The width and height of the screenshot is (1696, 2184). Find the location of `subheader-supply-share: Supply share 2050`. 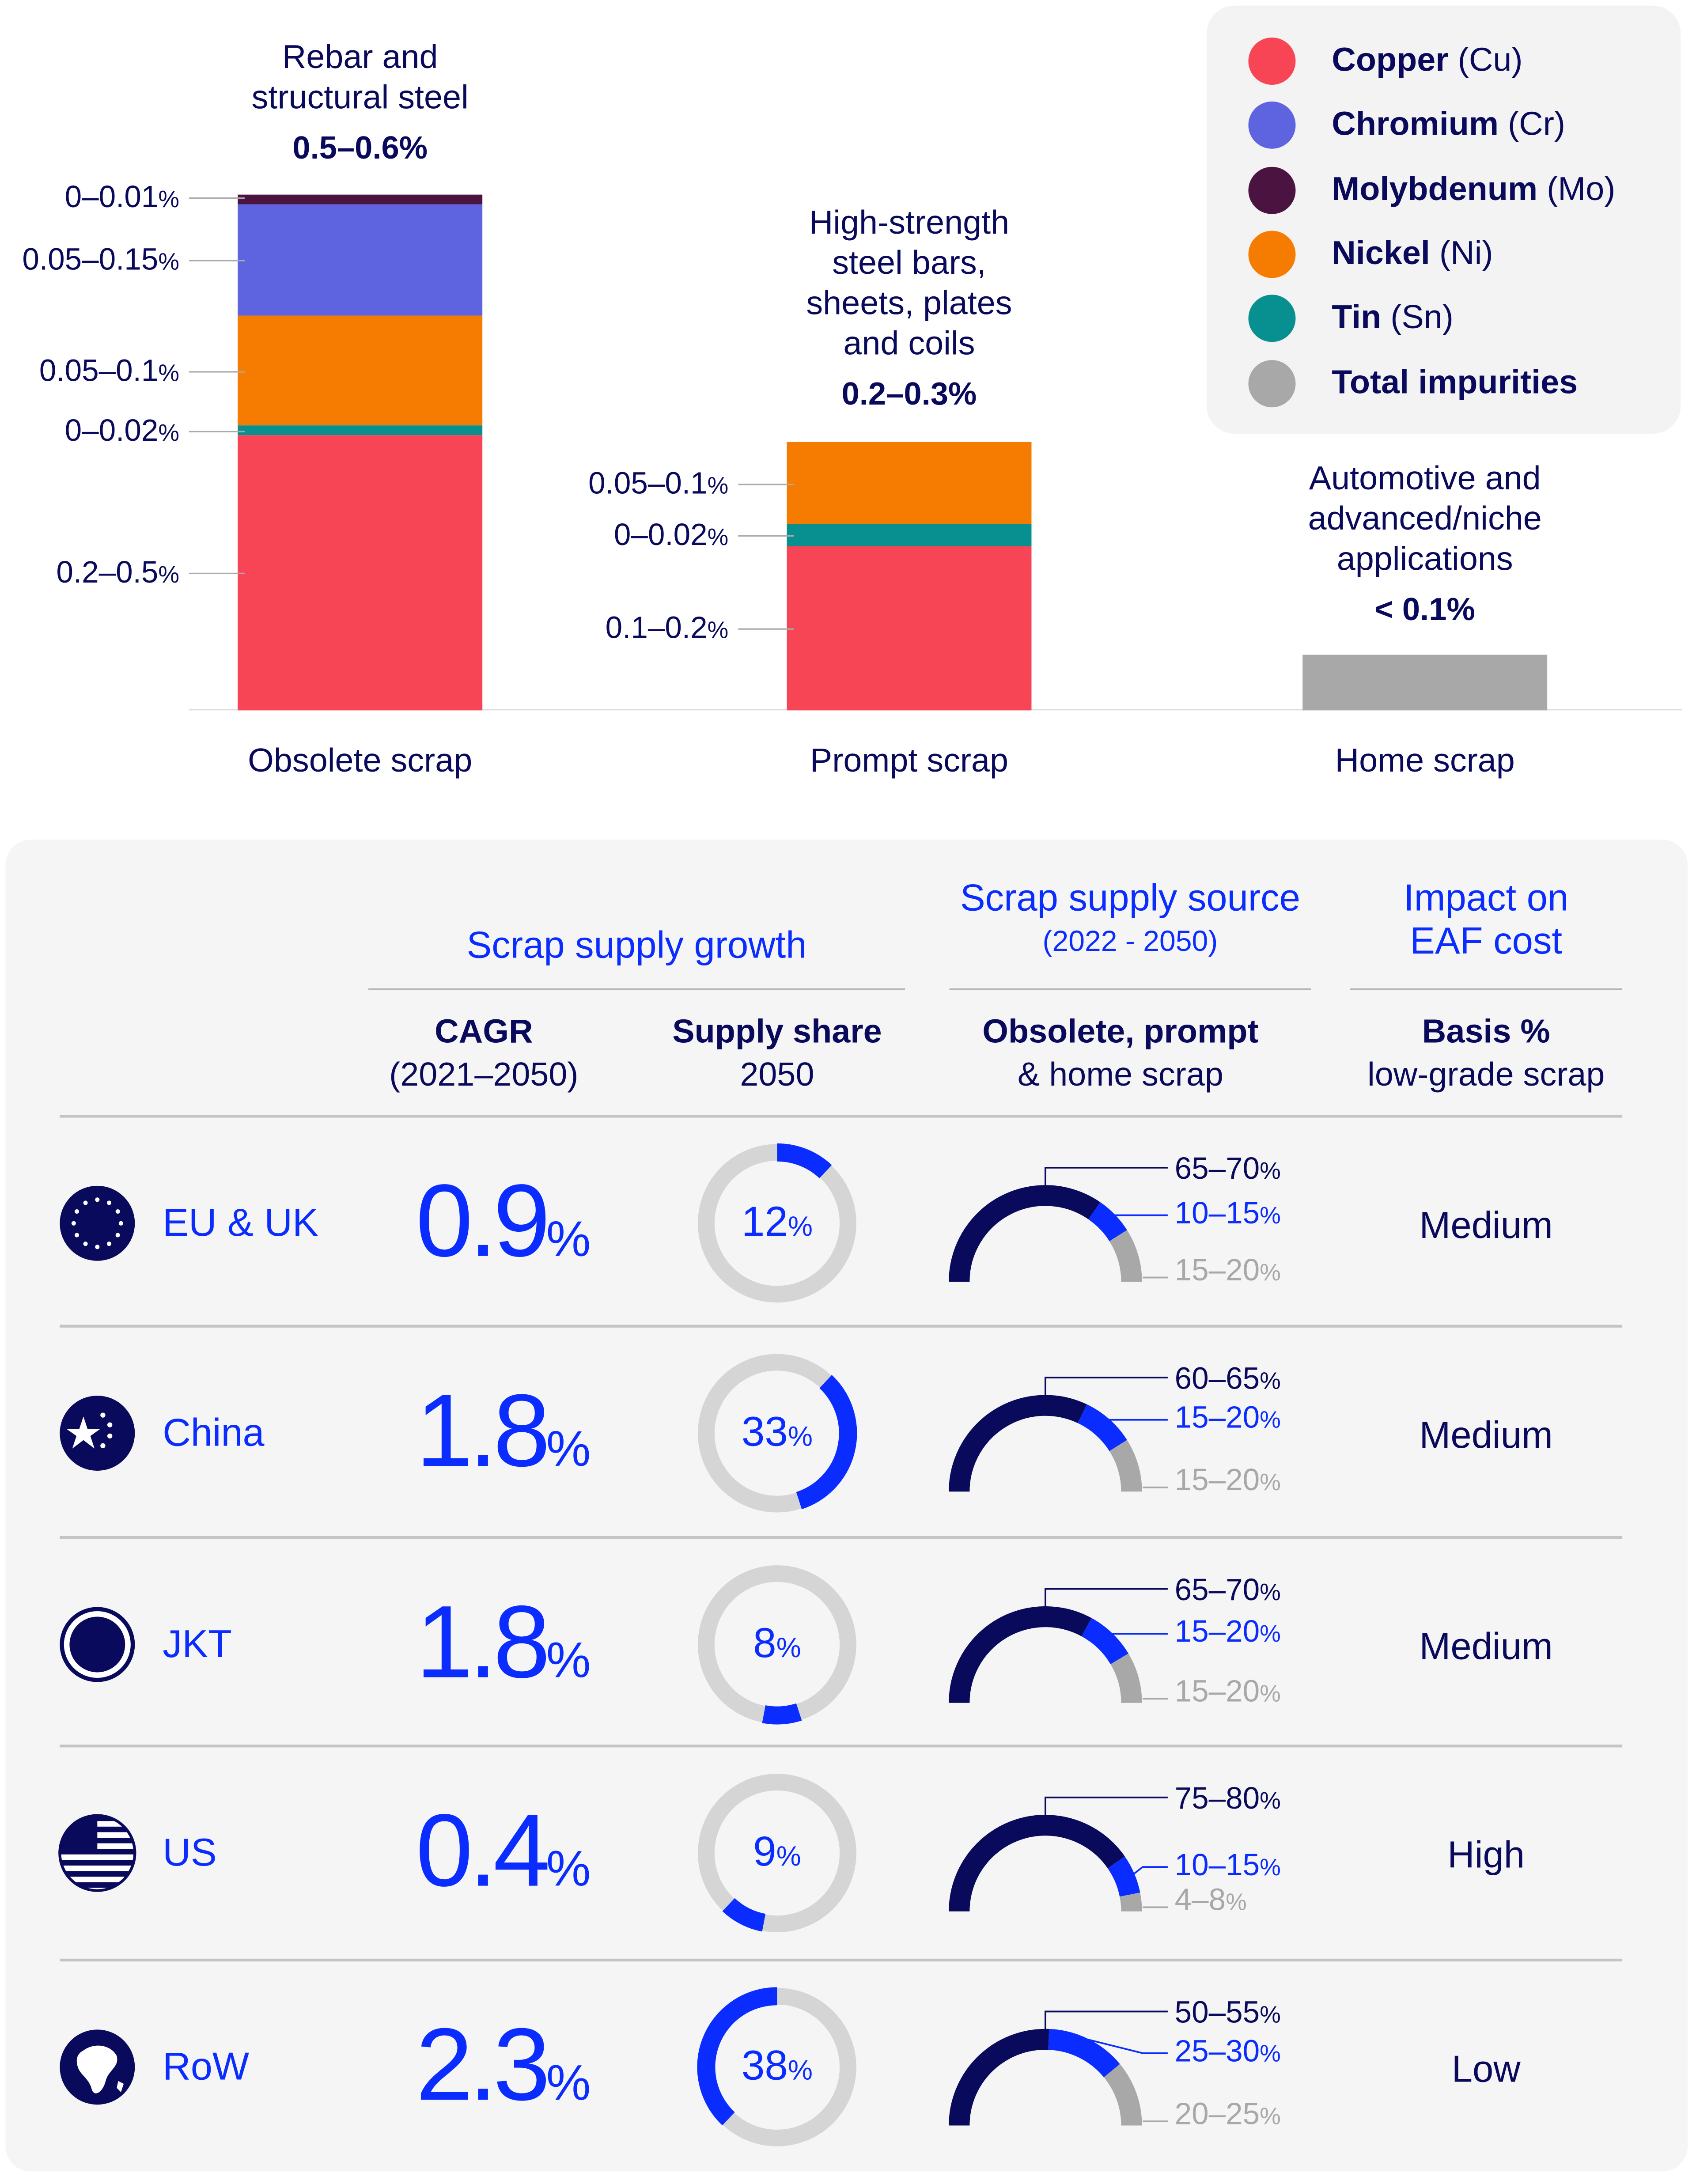

subheader-supply-share: Supply share 2050 is located at coordinates (777, 1054).